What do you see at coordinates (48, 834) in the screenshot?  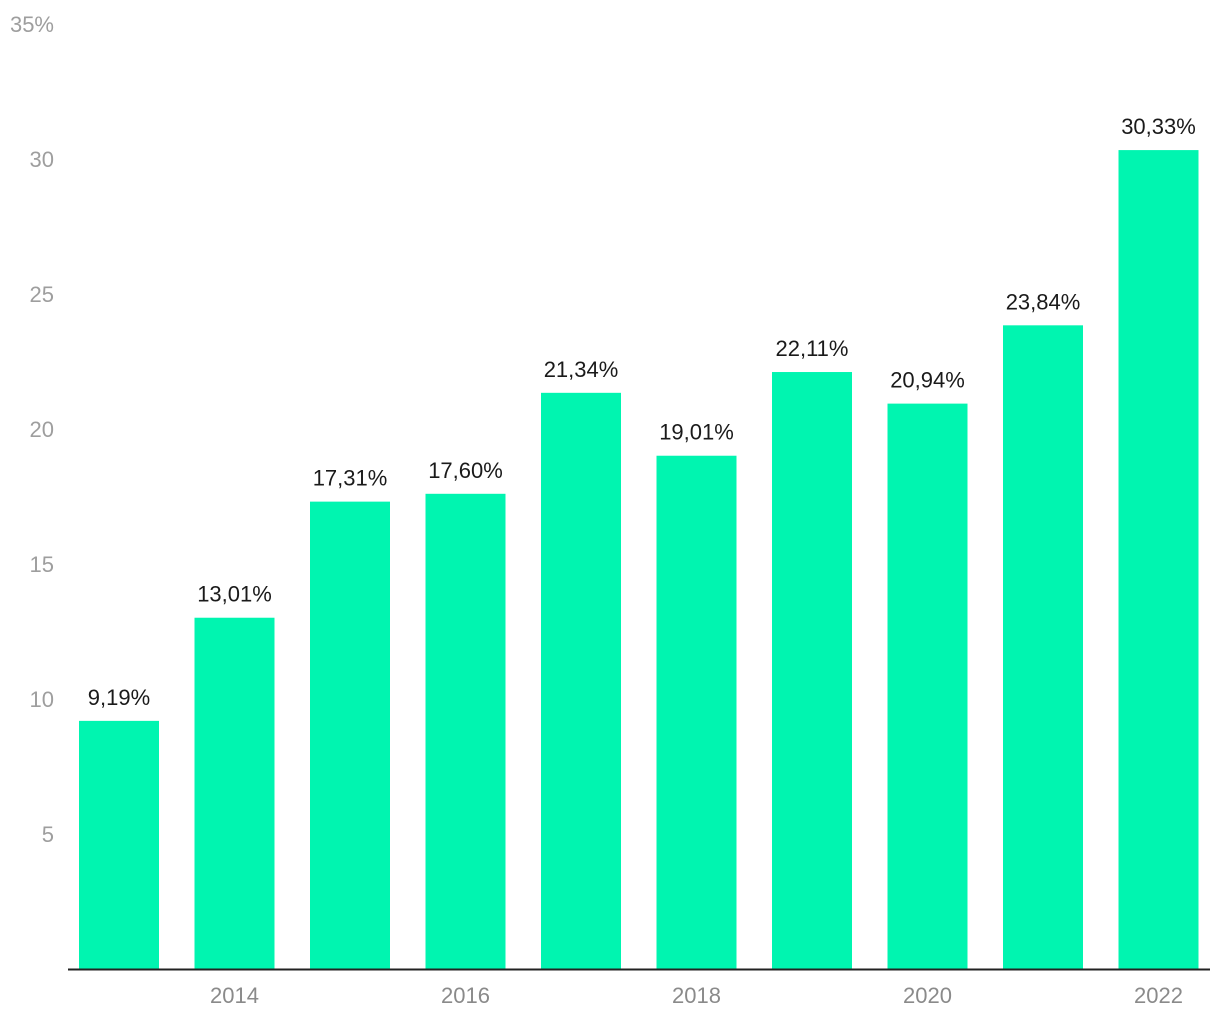 I see `y-tick-label: 5` at bounding box center [48, 834].